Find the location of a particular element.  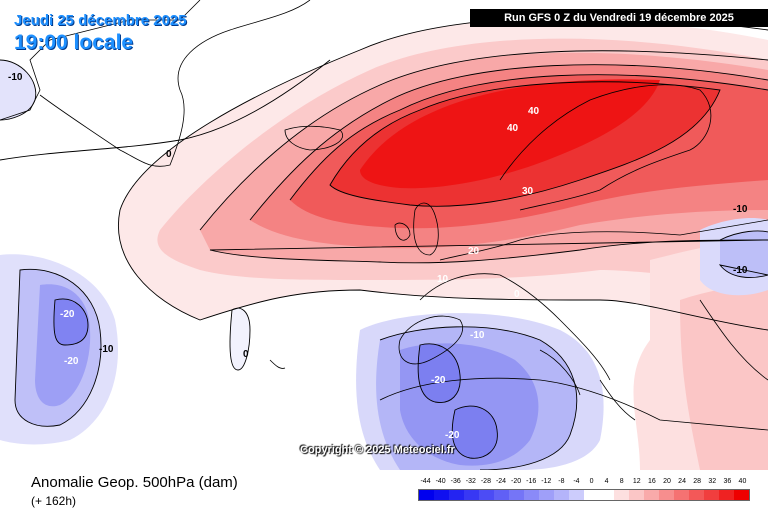

legend-label: -40 is located at coordinates (440, 481).